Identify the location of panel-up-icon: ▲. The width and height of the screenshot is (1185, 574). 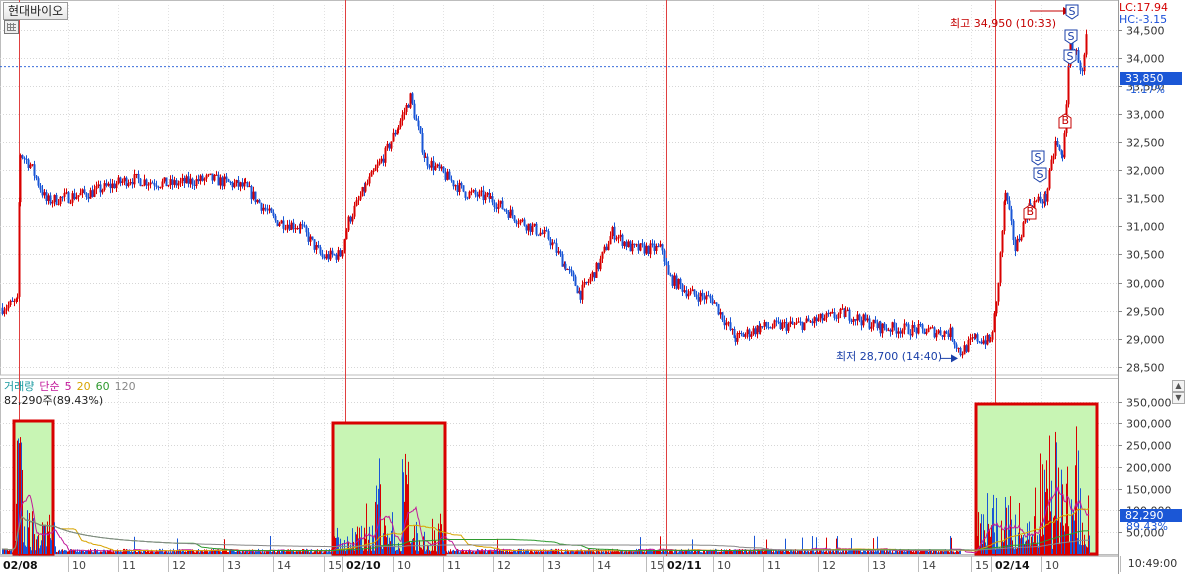
(1178, 386).